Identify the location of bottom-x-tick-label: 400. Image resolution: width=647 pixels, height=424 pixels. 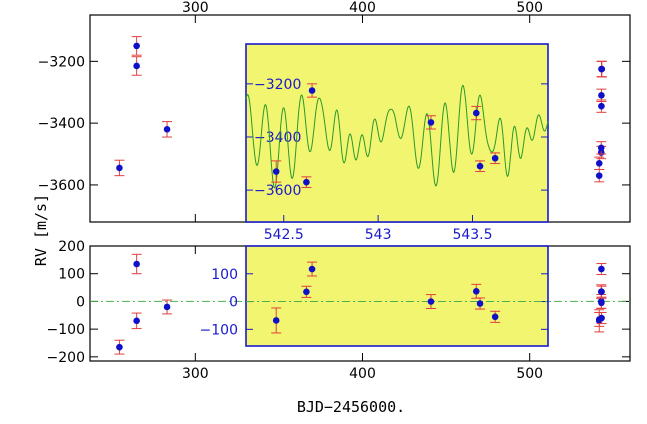
(362, 374).